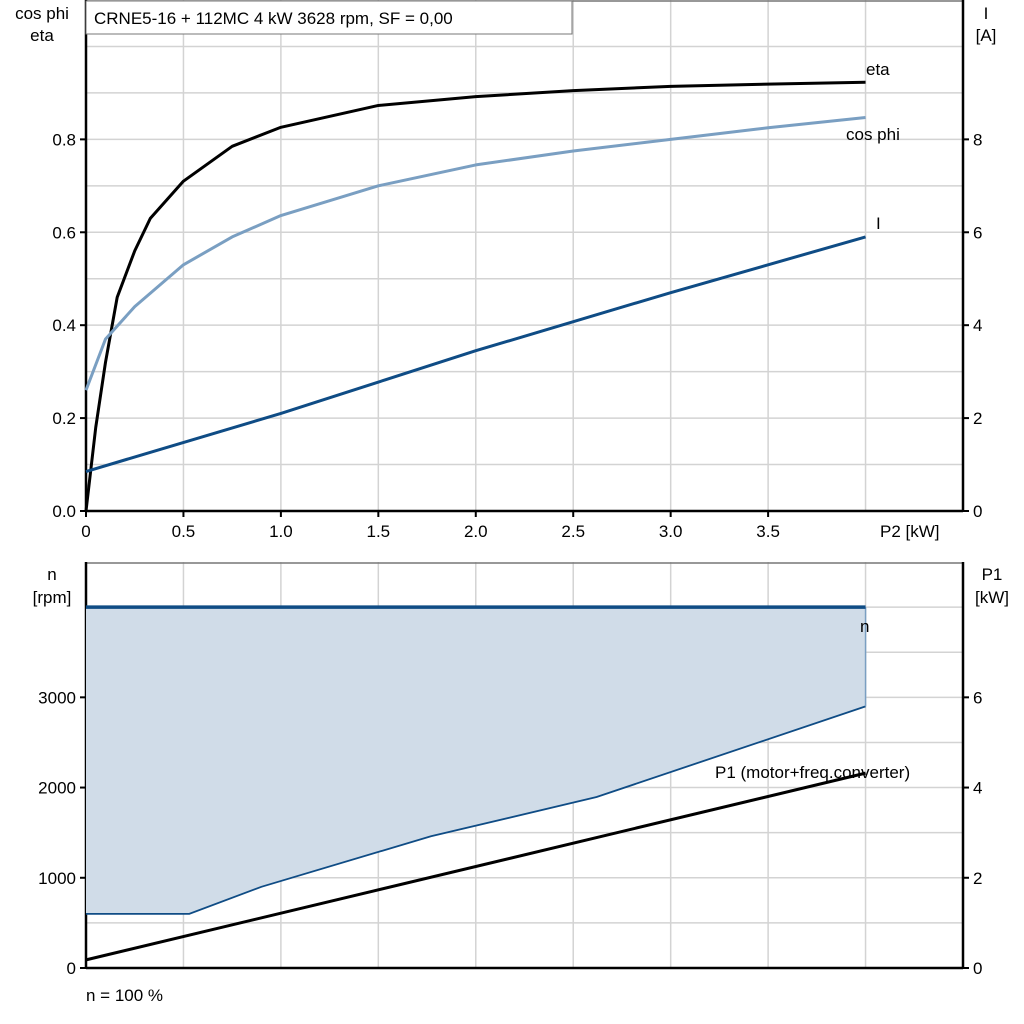 This screenshot has width=1024, height=1024. What do you see at coordinates (64, 232) in the screenshot?
I see `left-tick-label: 0.6` at bounding box center [64, 232].